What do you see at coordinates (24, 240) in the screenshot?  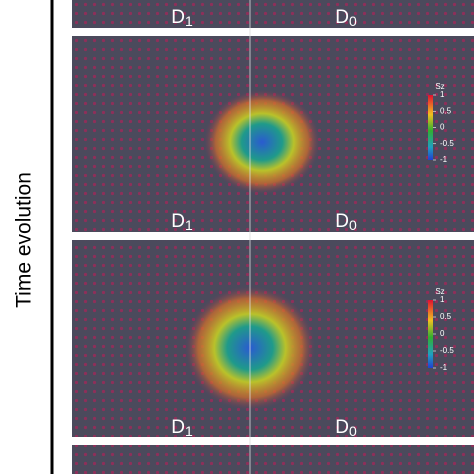 I see `axis-label: Time evolution` at bounding box center [24, 240].